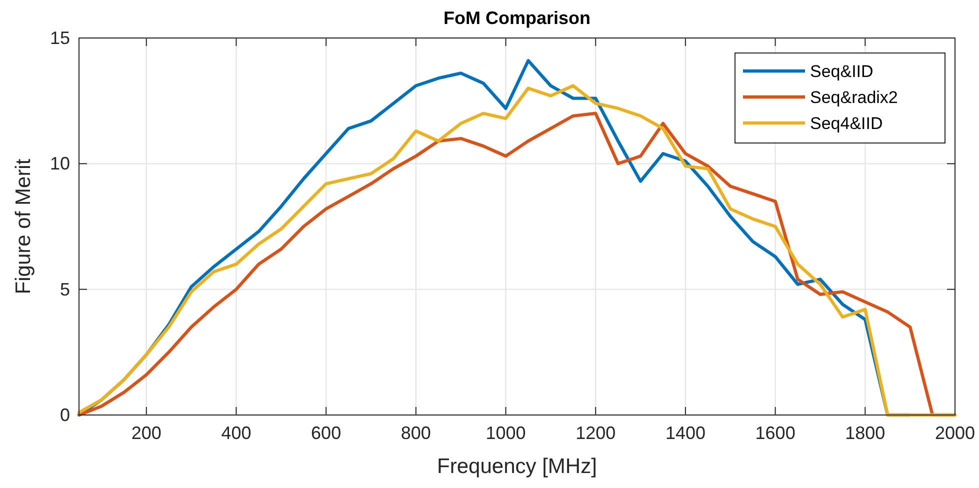 Image resolution: width=979 pixels, height=488 pixels. Describe the element at coordinates (865, 433) in the screenshot. I see `x-tick-label: 1800` at that location.